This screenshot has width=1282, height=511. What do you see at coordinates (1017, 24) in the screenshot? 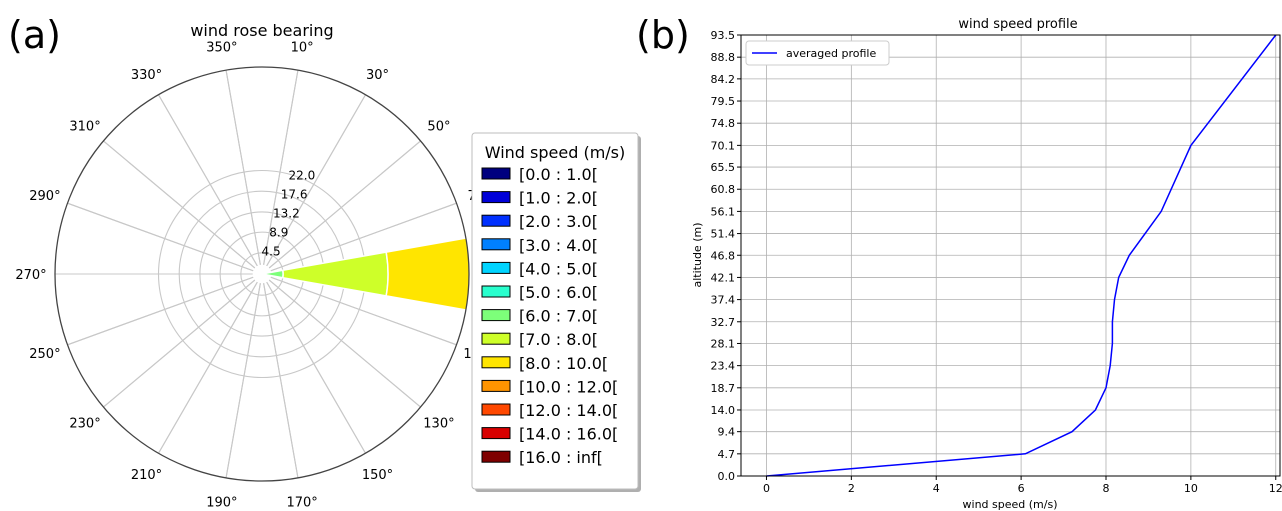
I see `profile-title: wind speed profile` at bounding box center [1017, 24].